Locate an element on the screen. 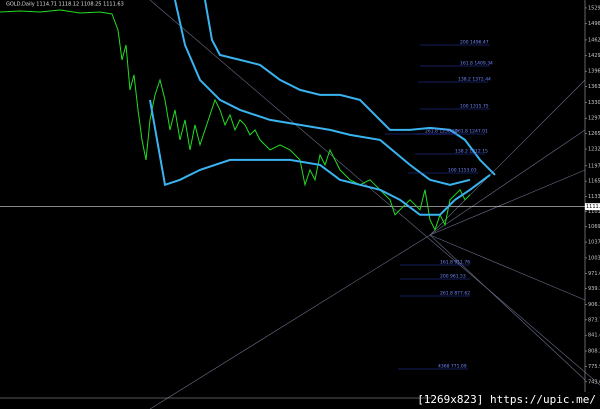  fib-label: 161.8 911.76 is located at coordinates (455, 263).